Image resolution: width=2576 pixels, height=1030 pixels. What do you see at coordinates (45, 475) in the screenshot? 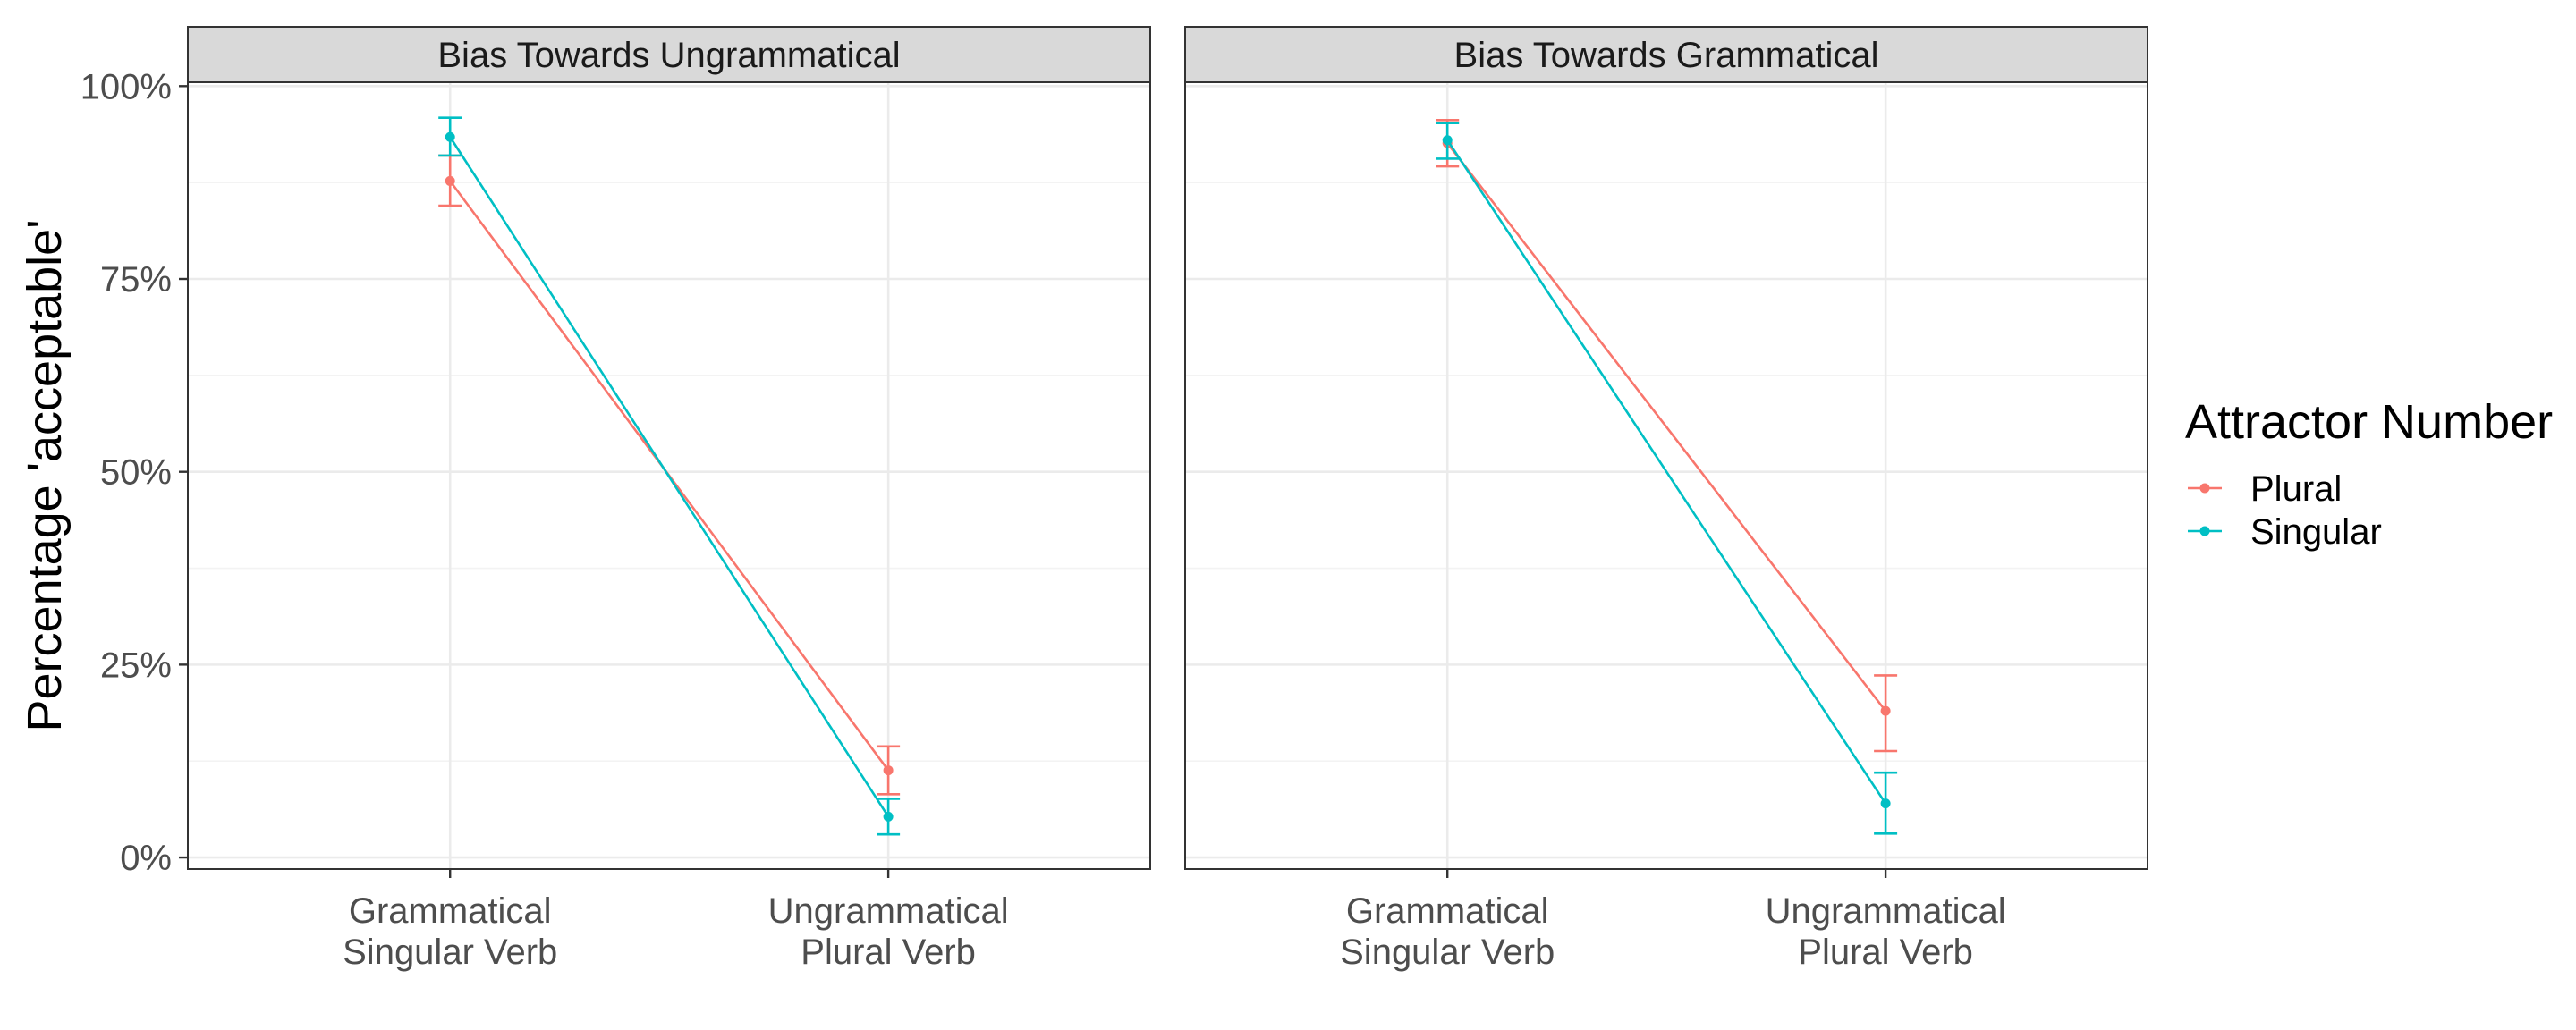
I see `y-axis-title: Percentage 'acceptable'` at bounding box center [45, 475].